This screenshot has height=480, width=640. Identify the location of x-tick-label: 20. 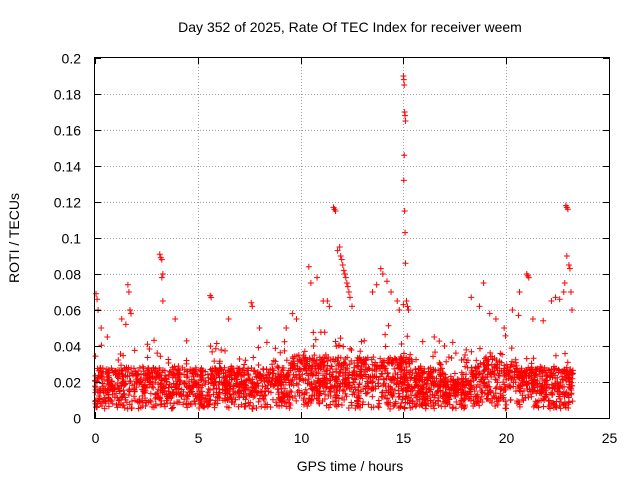
(507, 438).